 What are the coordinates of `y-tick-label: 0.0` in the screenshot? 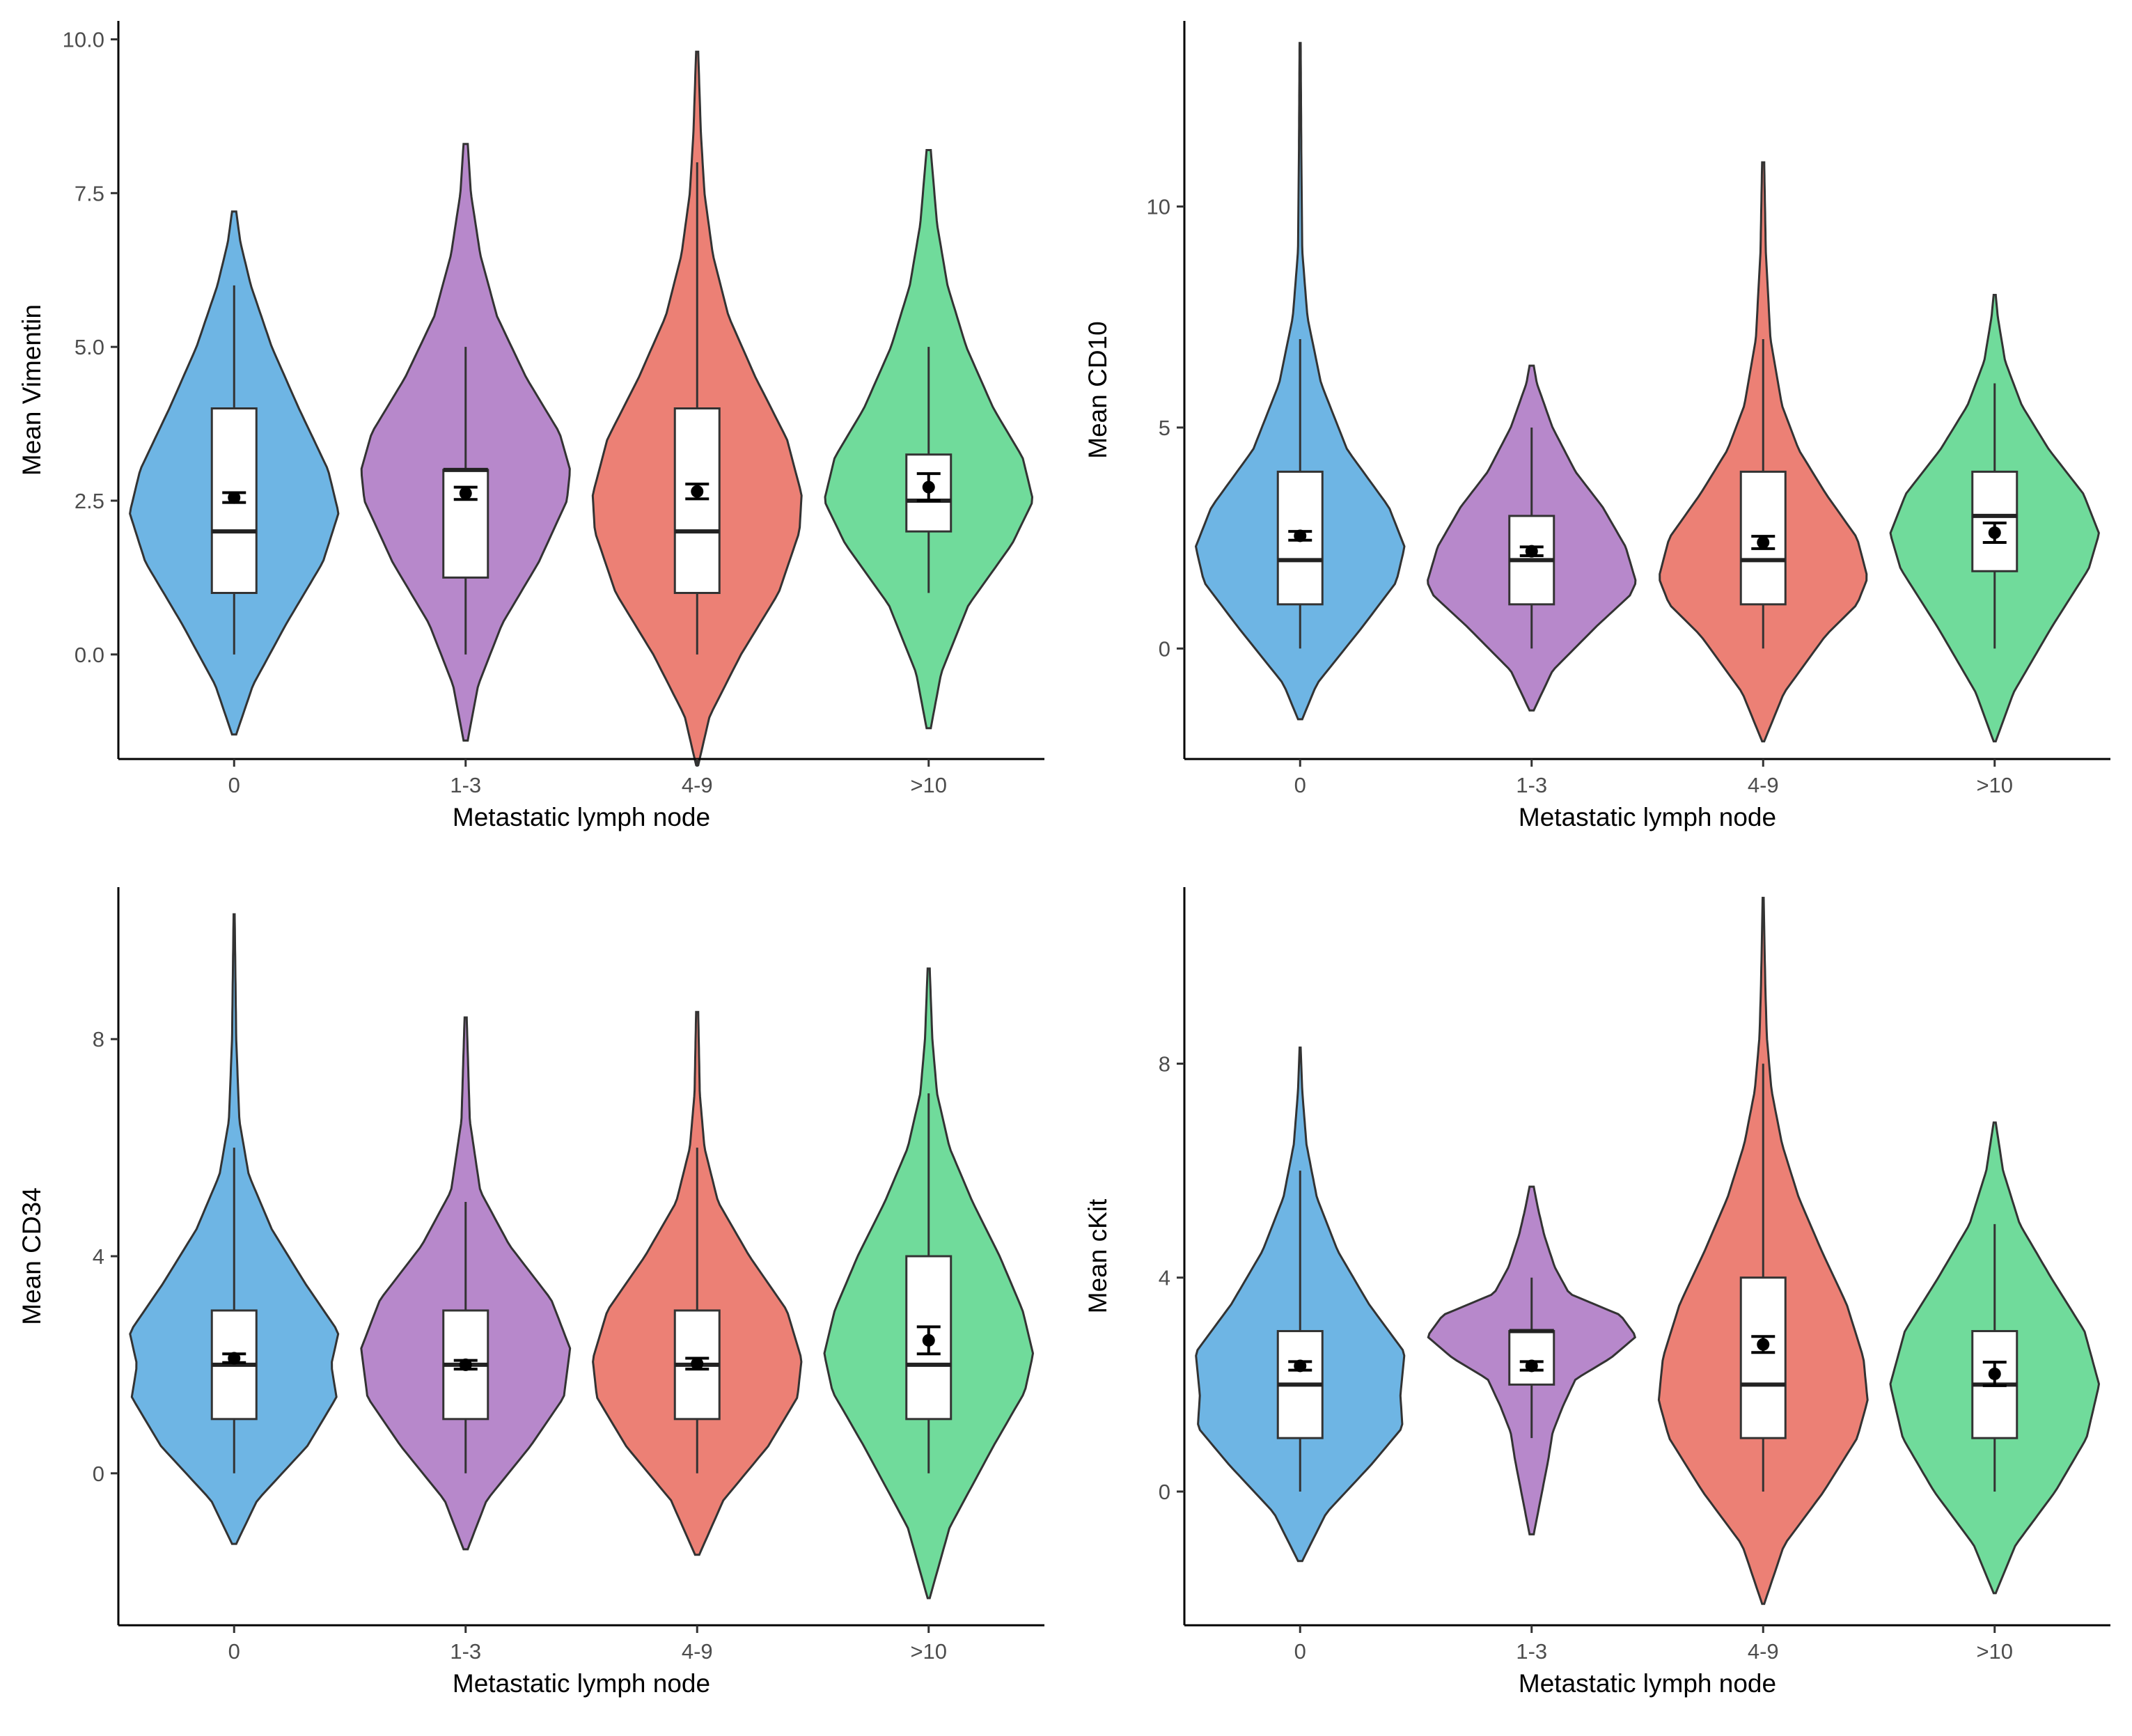 It's located at (89, 655).